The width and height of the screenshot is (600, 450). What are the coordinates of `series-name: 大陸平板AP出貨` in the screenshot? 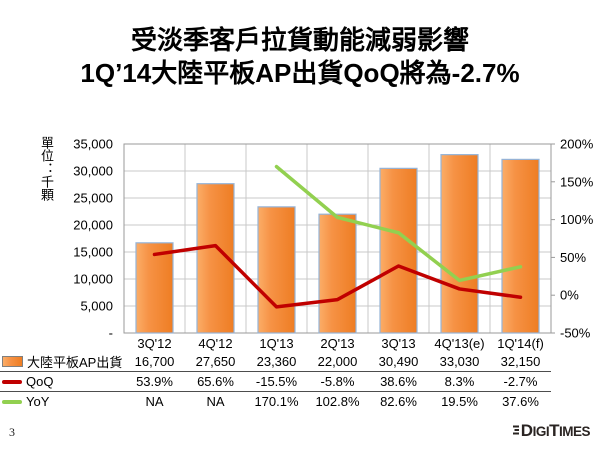 It's located at (75, 362).